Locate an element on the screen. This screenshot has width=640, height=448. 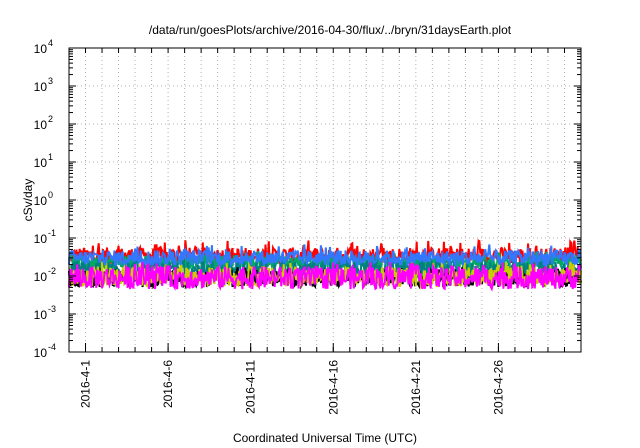
y-tick-exponent: 1 is located at coordinates (50, 157).